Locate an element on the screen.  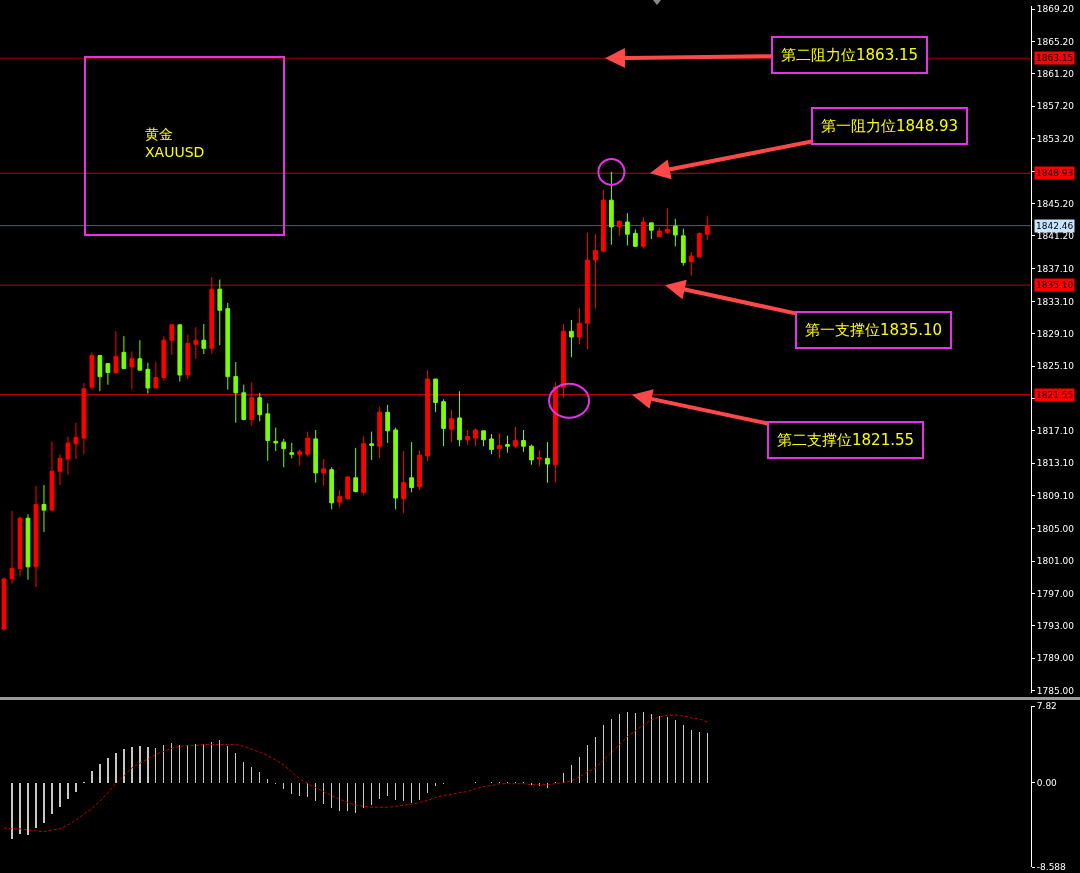
y-tick-label: 1833.10 is located at coordinates (1055, 301).